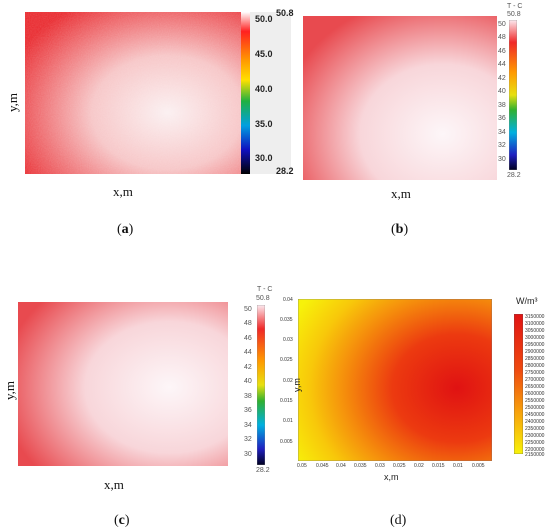 This screenshot has width=550, height=532. I want to click on colorbar-b, so click(513, 95).